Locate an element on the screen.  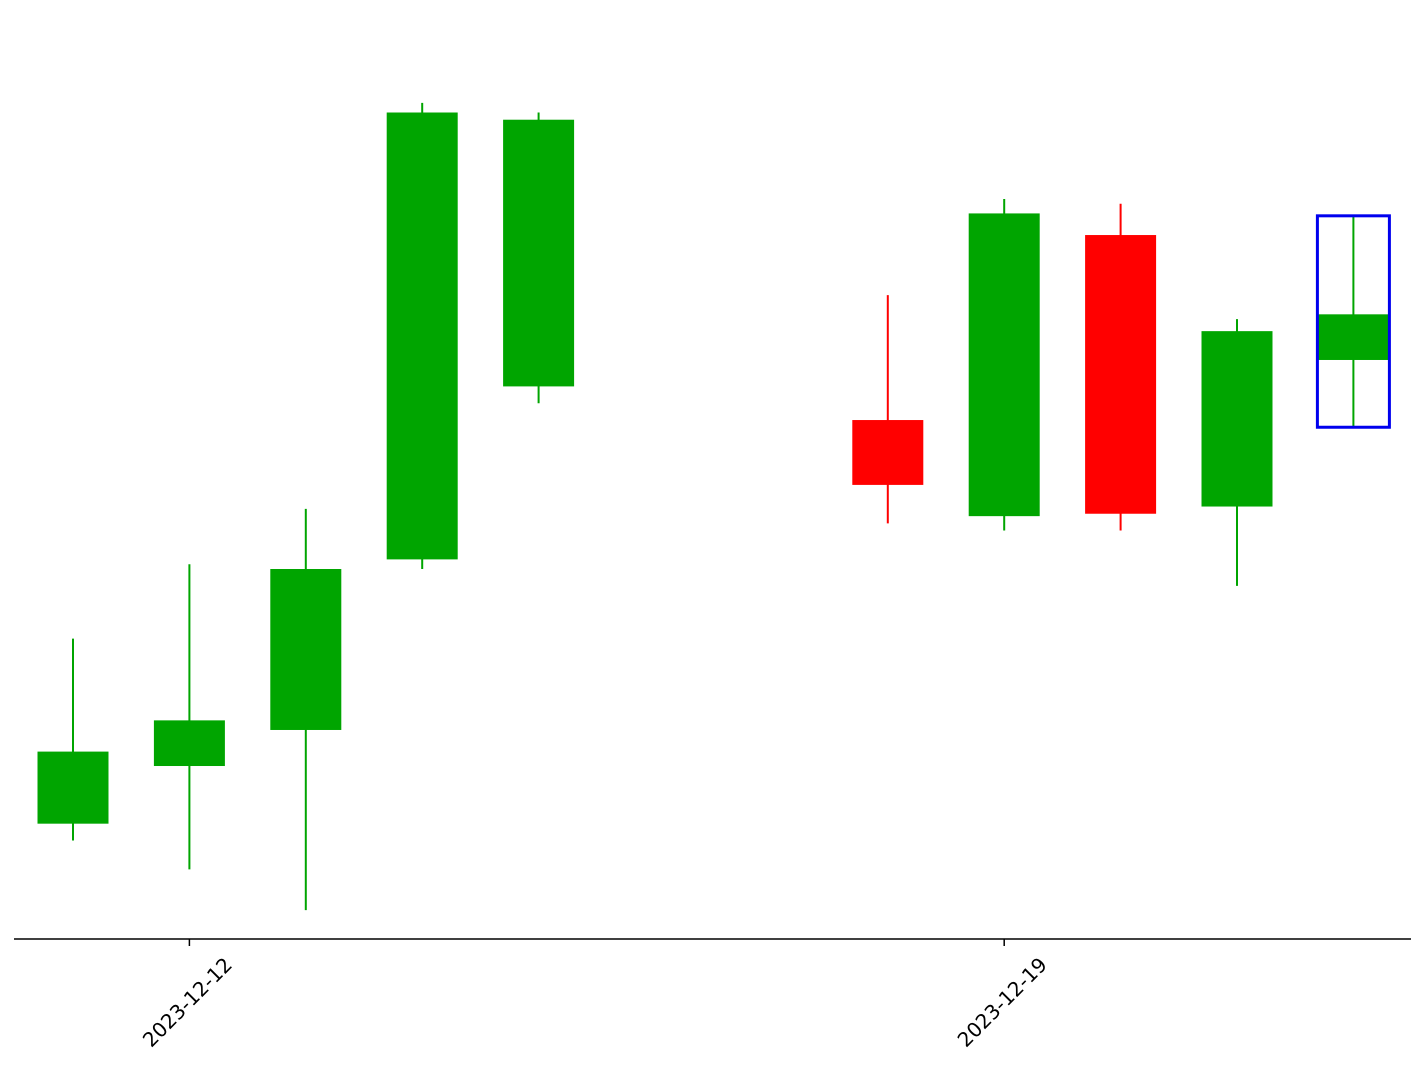
highlight-box is located at coordinates (1353, 321).